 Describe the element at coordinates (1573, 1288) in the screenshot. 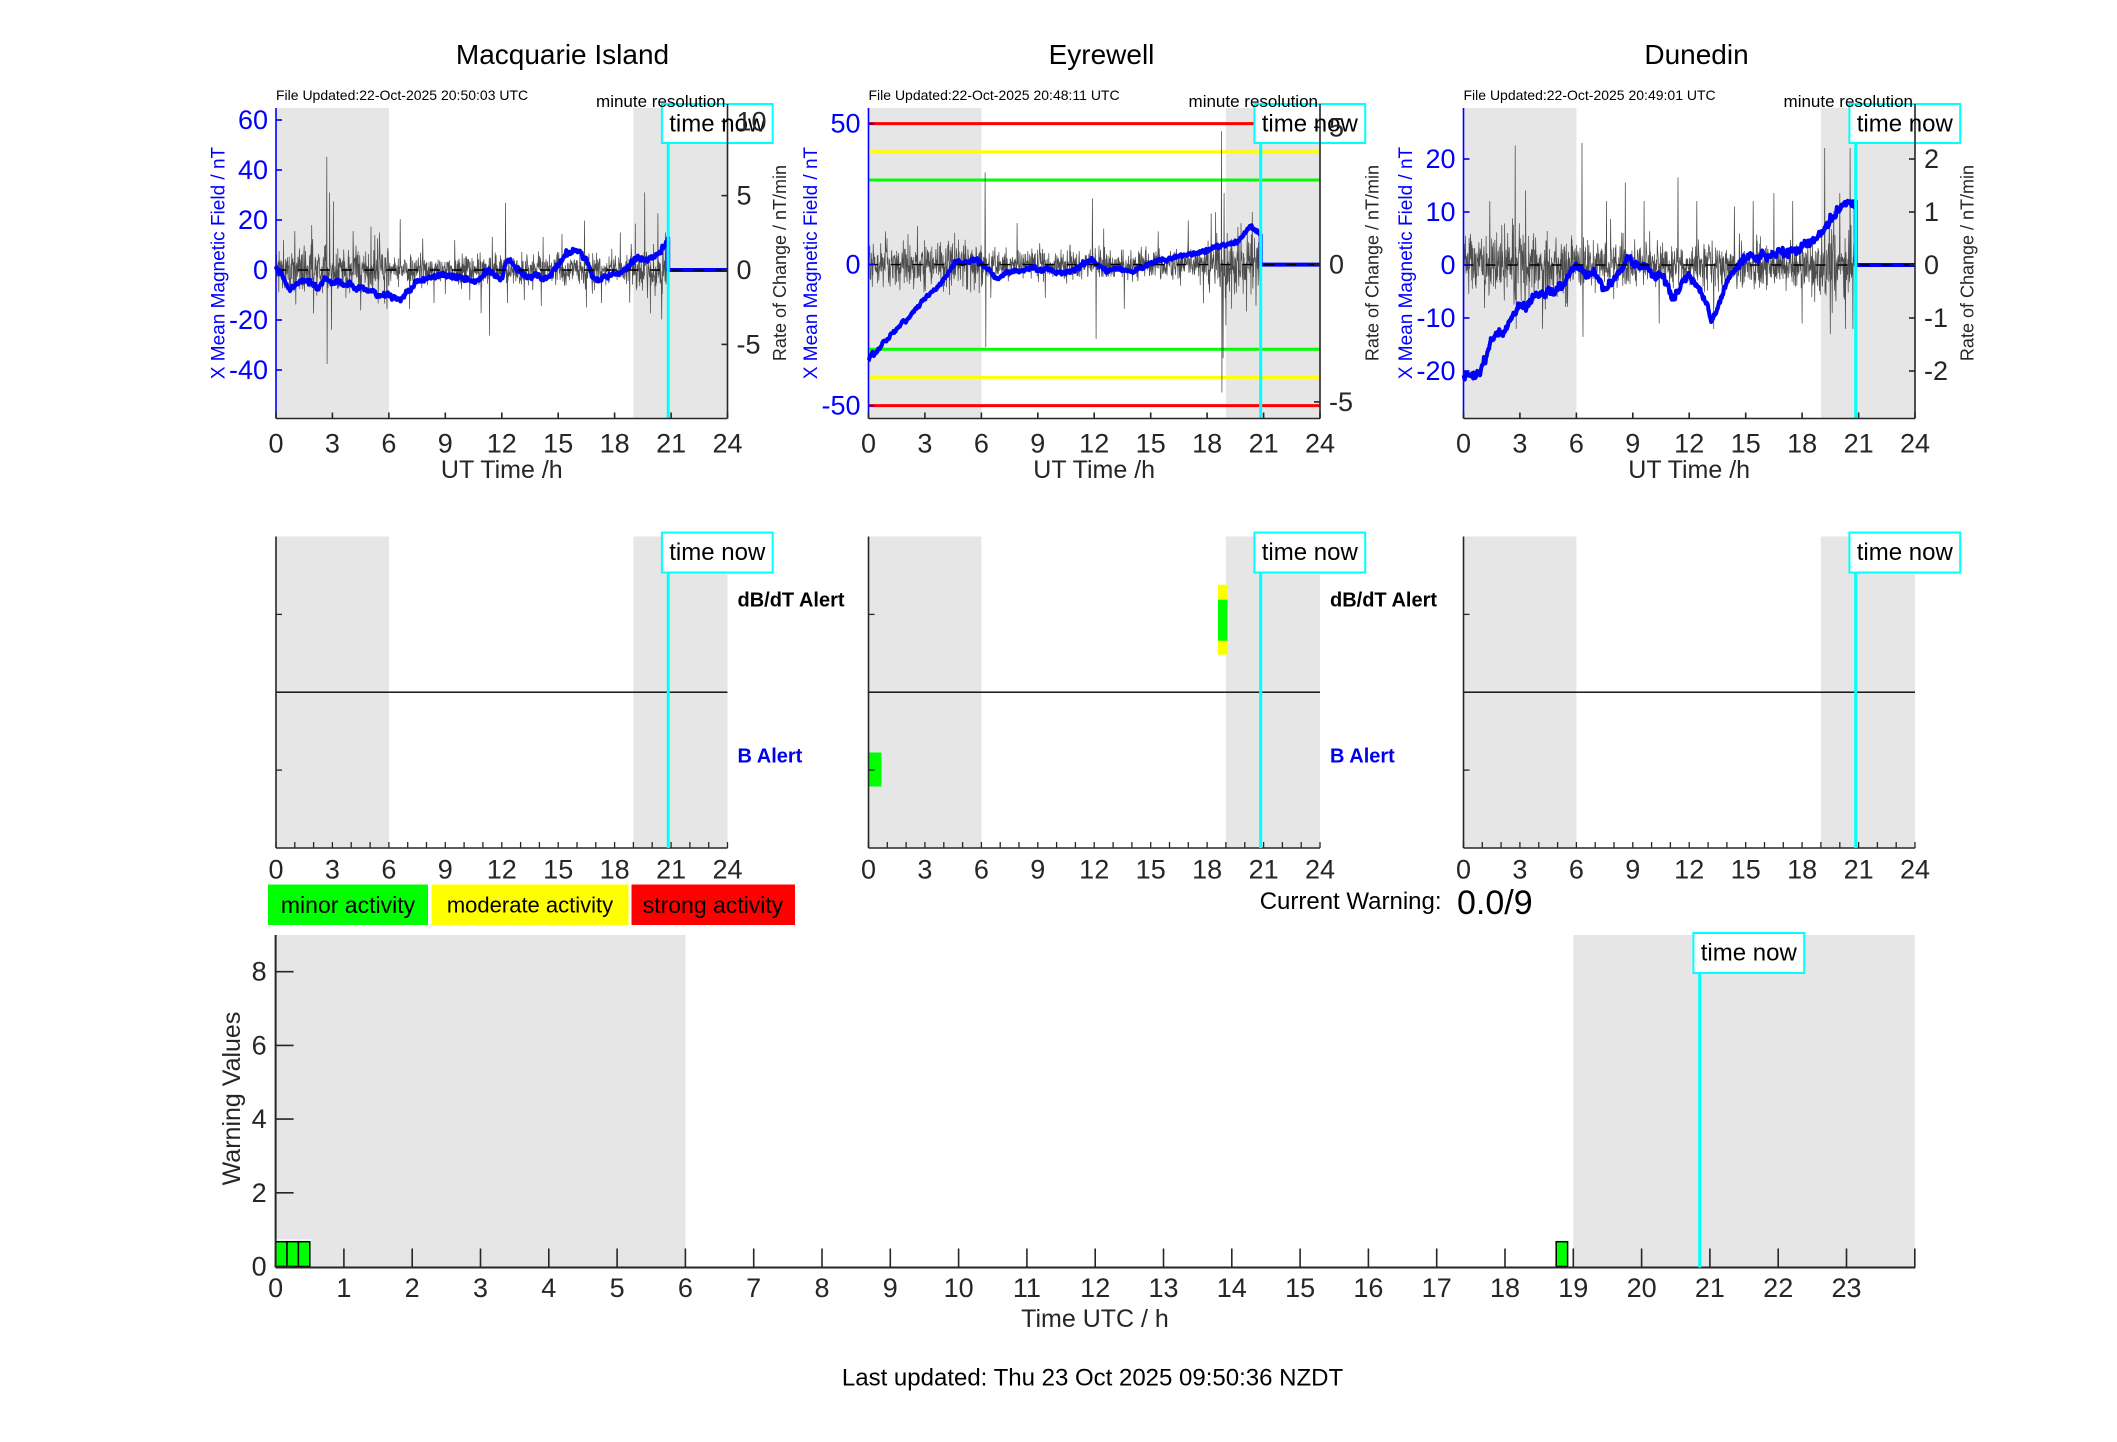

I see `svg-text: 19` at that location.